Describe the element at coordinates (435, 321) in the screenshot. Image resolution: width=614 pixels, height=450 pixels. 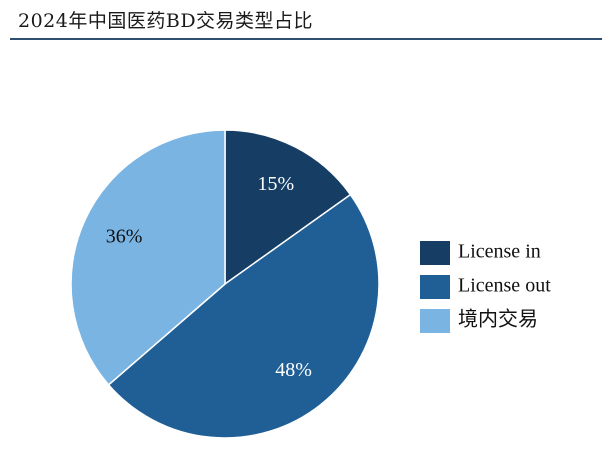
I see `legend-swatch-domestic` at that location.